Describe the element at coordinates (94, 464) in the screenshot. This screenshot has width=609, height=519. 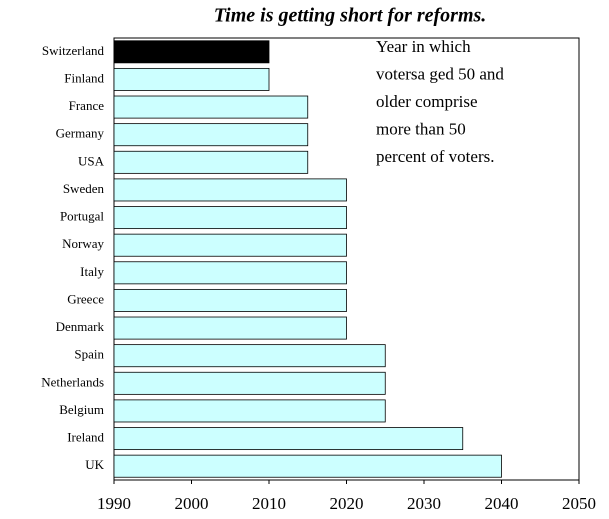
I see `y-tick-label: UK` at that location.